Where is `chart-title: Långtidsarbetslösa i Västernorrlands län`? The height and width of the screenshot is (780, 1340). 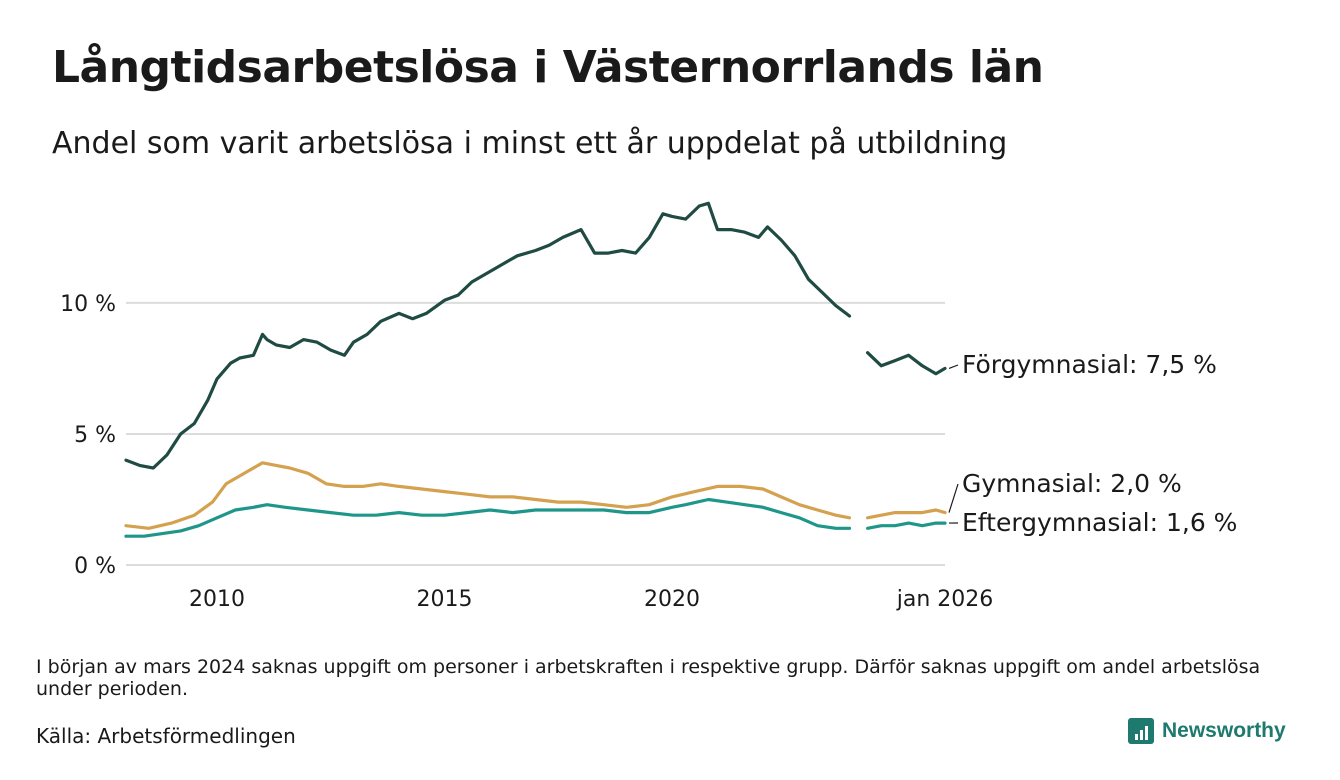
chart-title: Långtidsarbetslösa i Västernorrlands län is located at coordinates (548, 67).